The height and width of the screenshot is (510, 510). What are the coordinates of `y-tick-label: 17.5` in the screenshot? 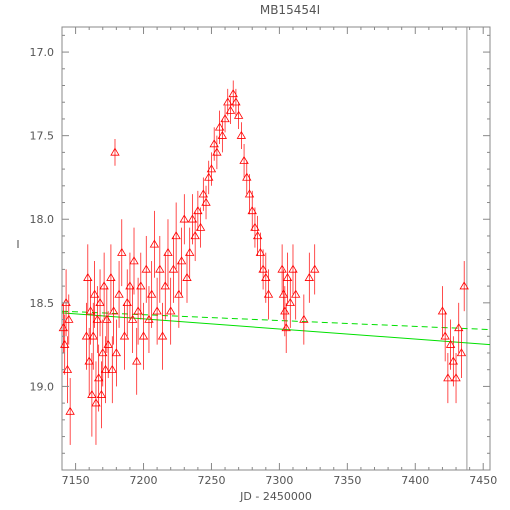 It's located at (42, 136).